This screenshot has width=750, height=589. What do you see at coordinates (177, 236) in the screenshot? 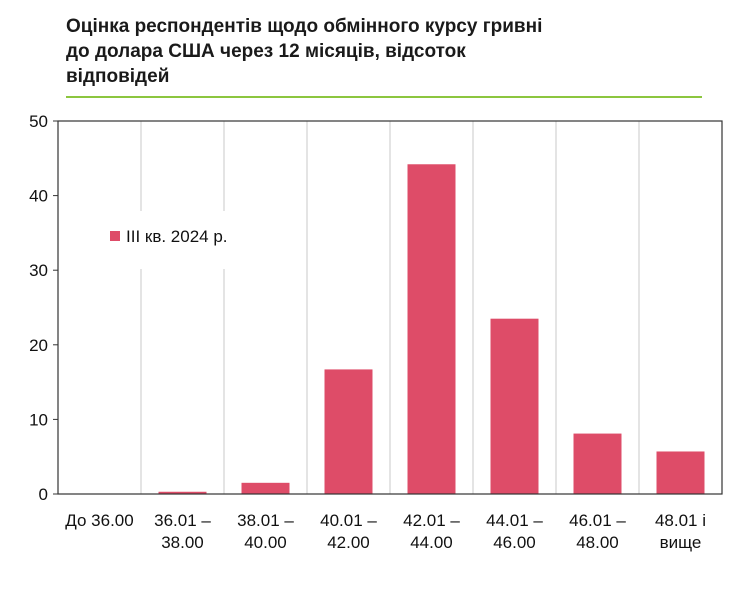
I see `legend-label: ІІІ кв. 2024 р.` at bounding box center [177, 236].